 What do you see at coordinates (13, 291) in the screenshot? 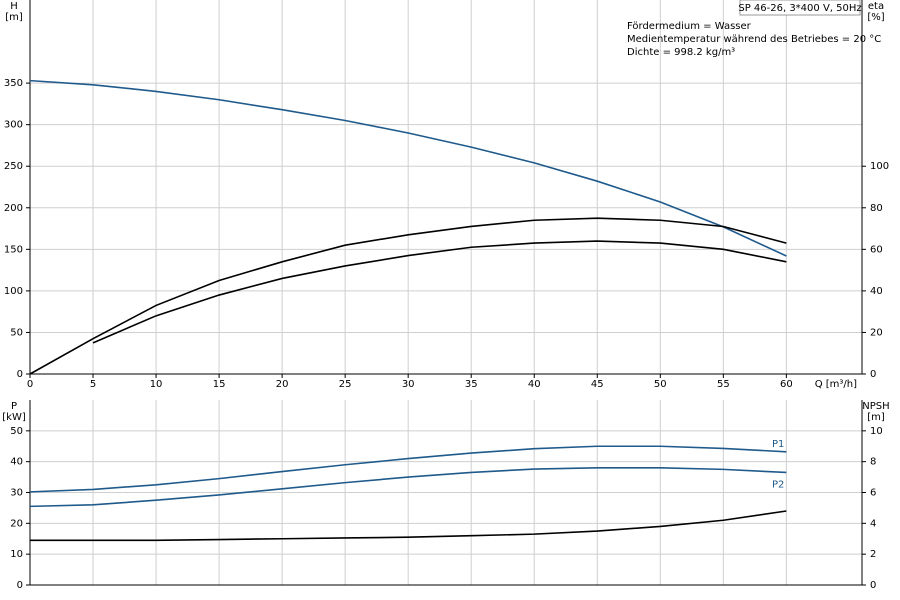
I see `y-tick-label: 100` at bounding box center [13, 291].